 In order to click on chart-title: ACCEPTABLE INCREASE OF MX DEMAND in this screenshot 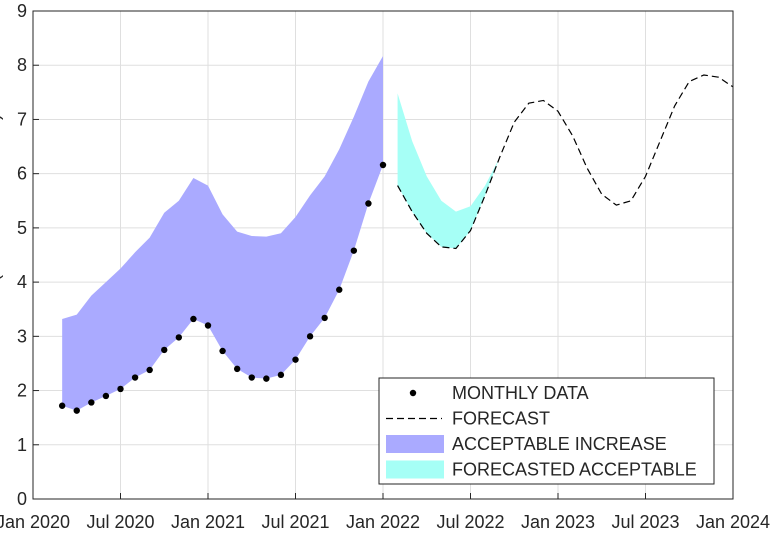, I will do `click(383, 0)`.